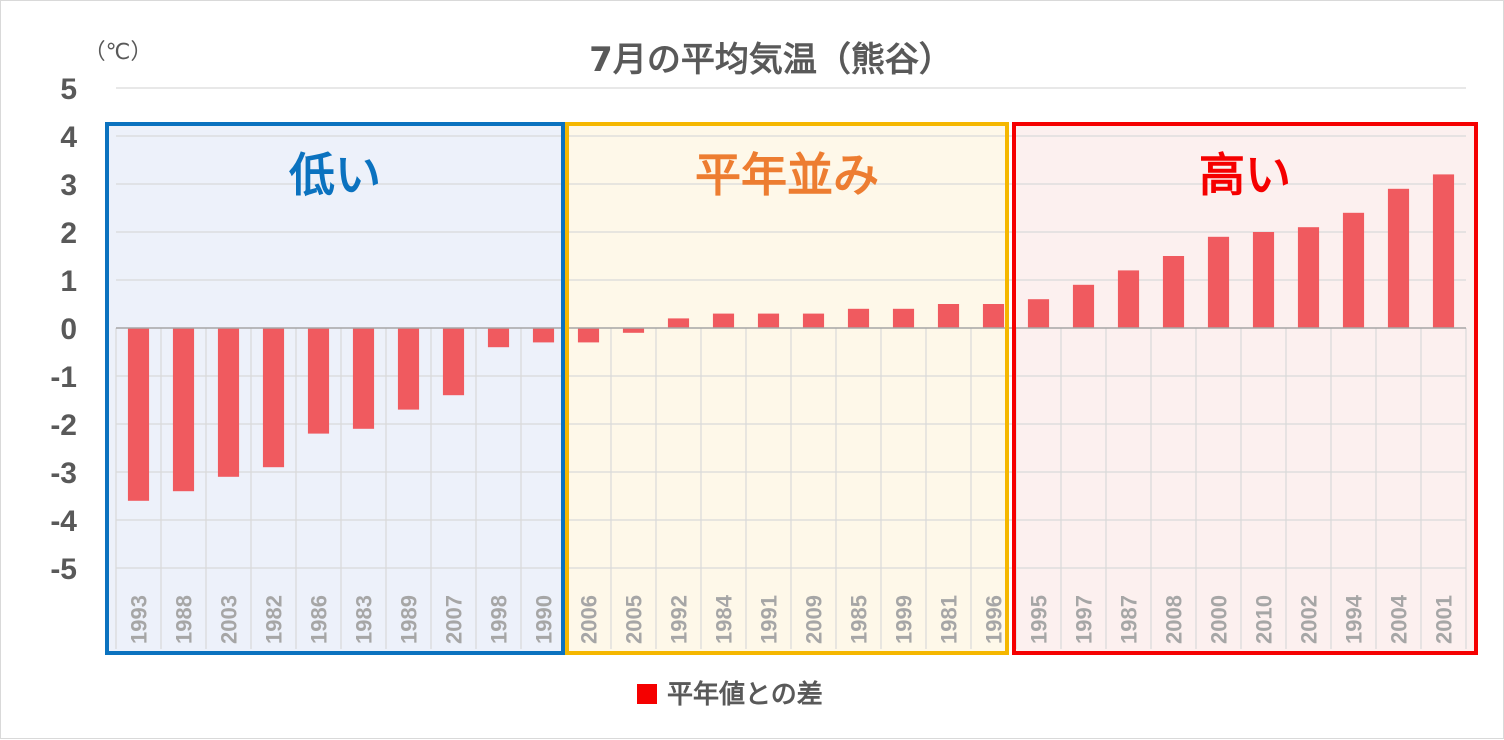  I want to click on y-tick-label: 1, so click(68, 281).